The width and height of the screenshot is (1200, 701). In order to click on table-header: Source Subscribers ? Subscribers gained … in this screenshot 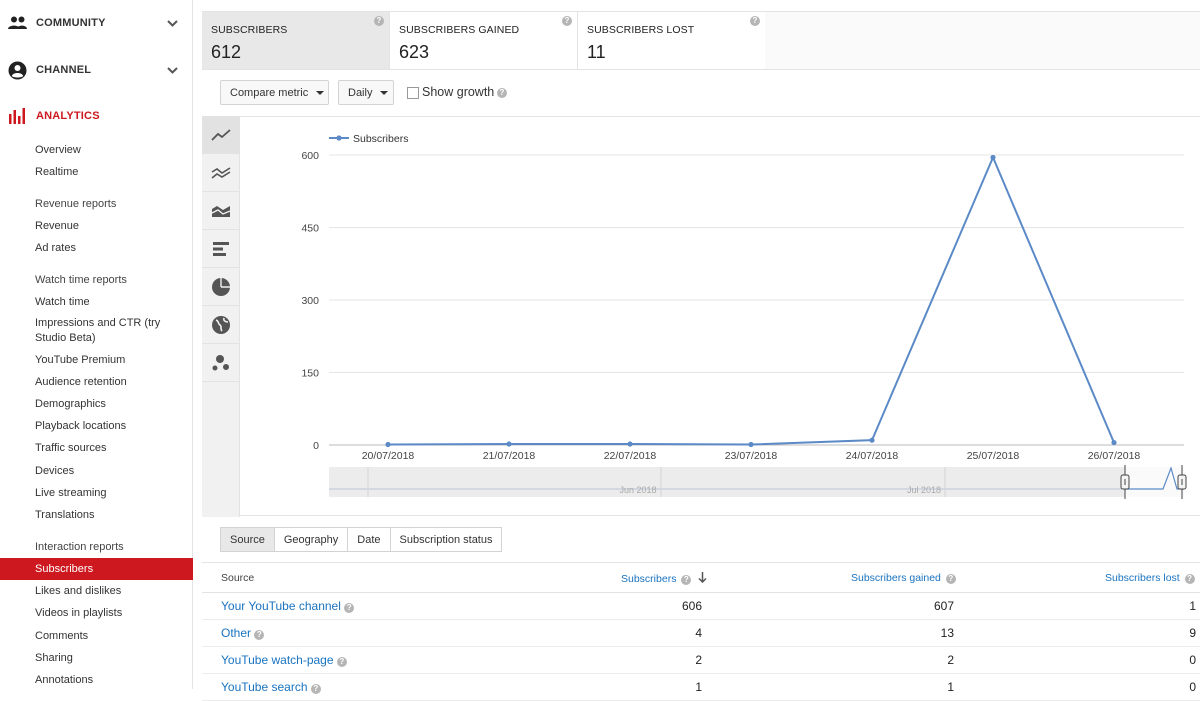, I will do `click(701, 577)`.